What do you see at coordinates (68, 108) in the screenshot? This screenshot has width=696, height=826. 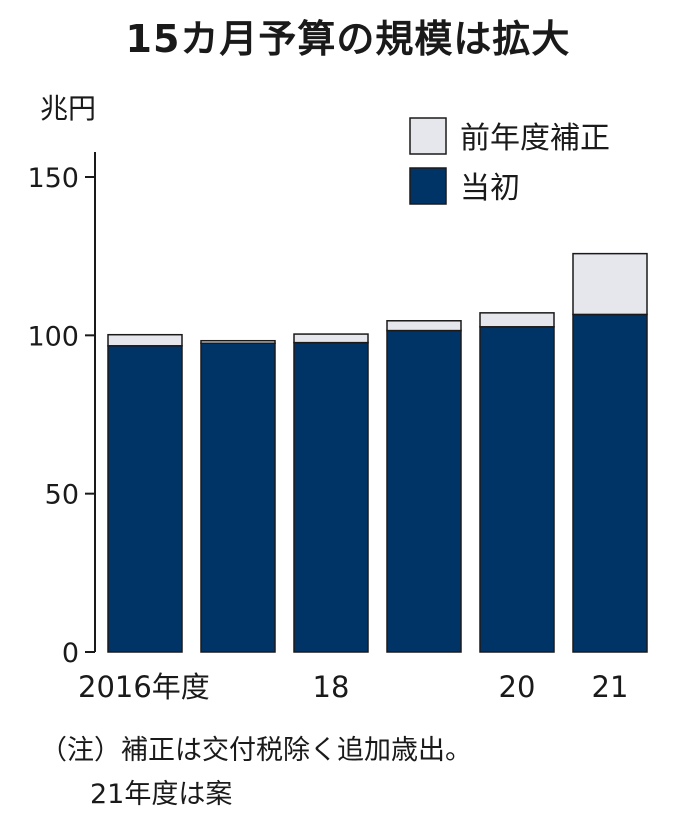 I see `y-axis-label: 兆円` at bounding box center [68, 108].